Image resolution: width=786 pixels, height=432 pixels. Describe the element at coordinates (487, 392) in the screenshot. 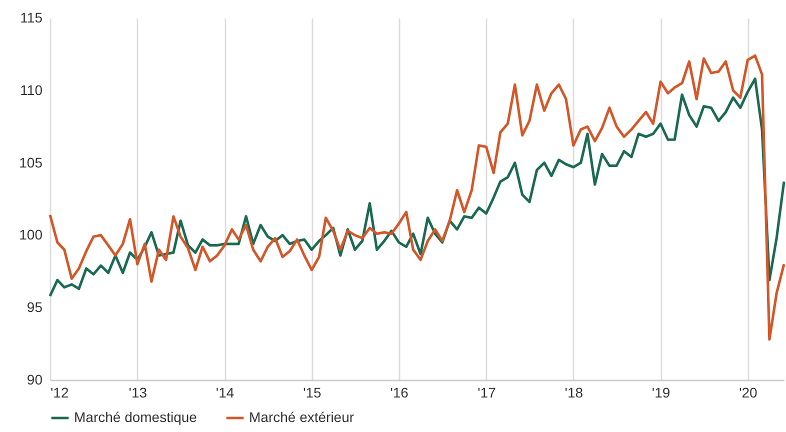

I see `x-tick-label: '17` at that location.